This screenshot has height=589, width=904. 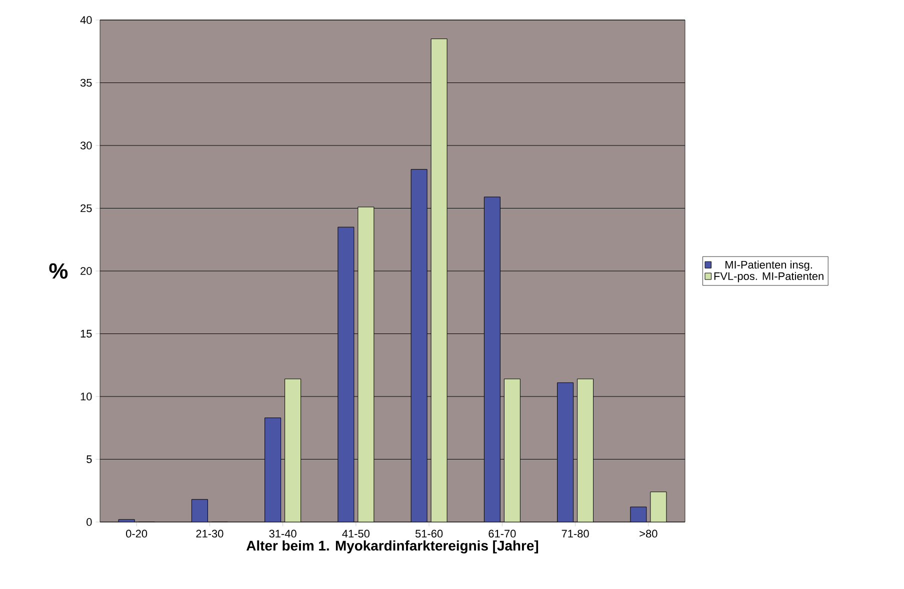 What do you see at coordinates (502, 534) in the screenshot?
I see `x-tick-label: 61-70` at bounding box center [502, 534].